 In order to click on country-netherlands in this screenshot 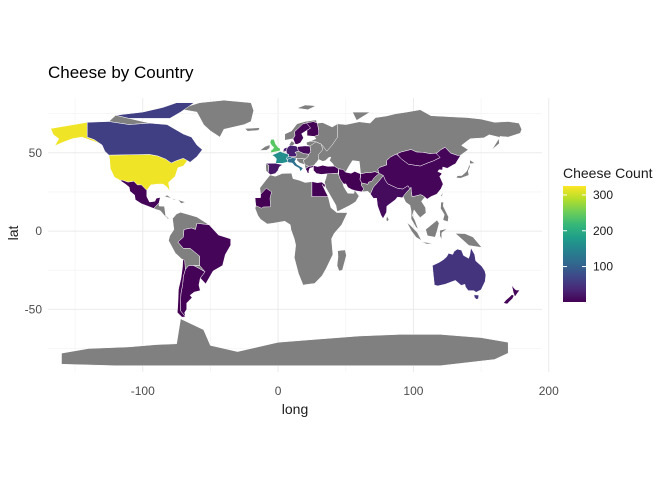, I will do `click(285, 149)`.